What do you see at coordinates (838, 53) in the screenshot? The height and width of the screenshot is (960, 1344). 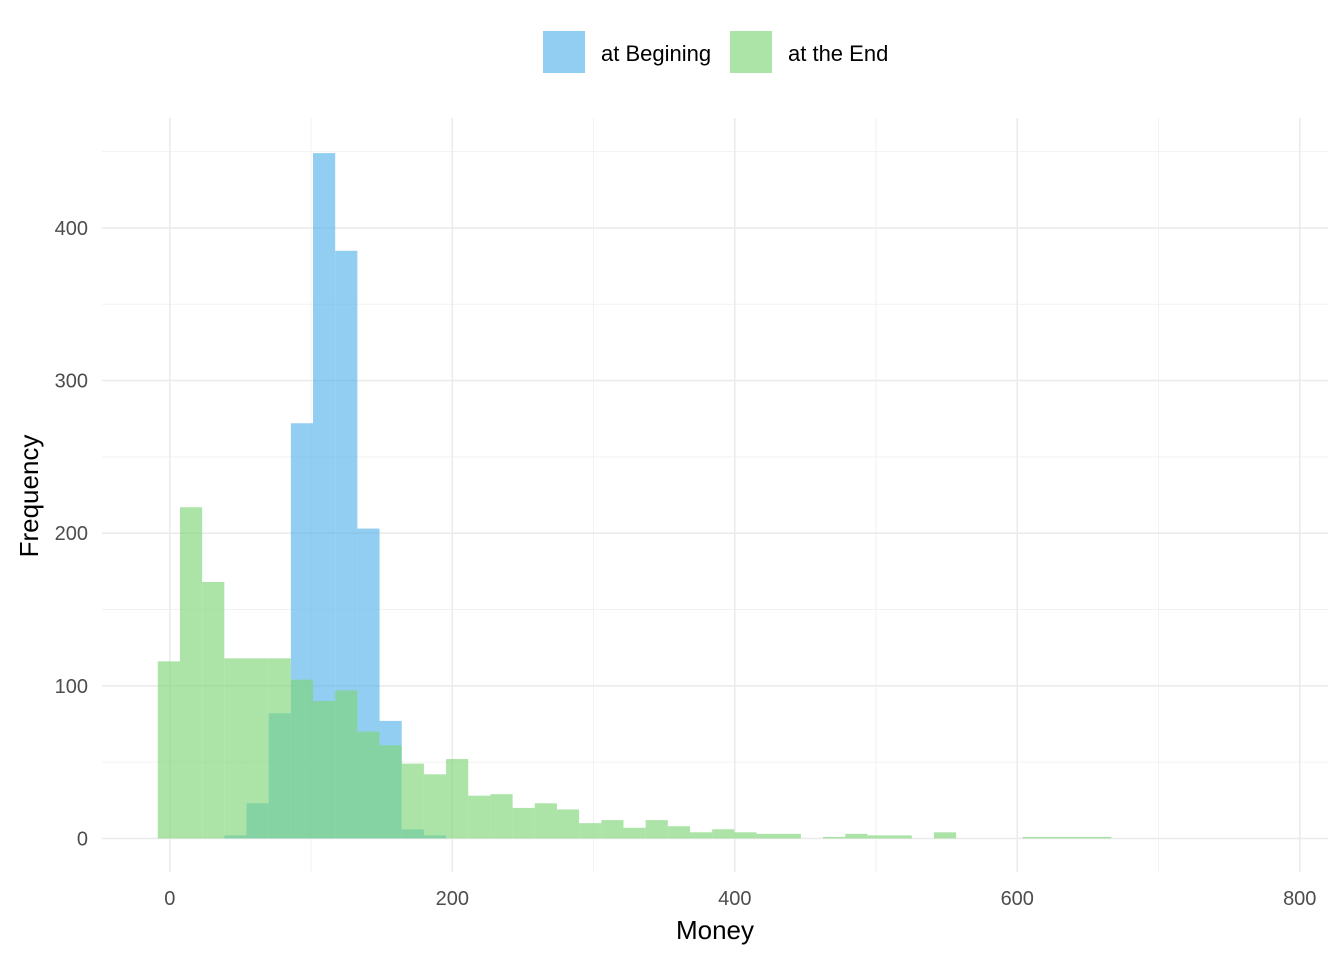 I see `legend-label-at-the-end: at the End` at bounding box center [838, 53].